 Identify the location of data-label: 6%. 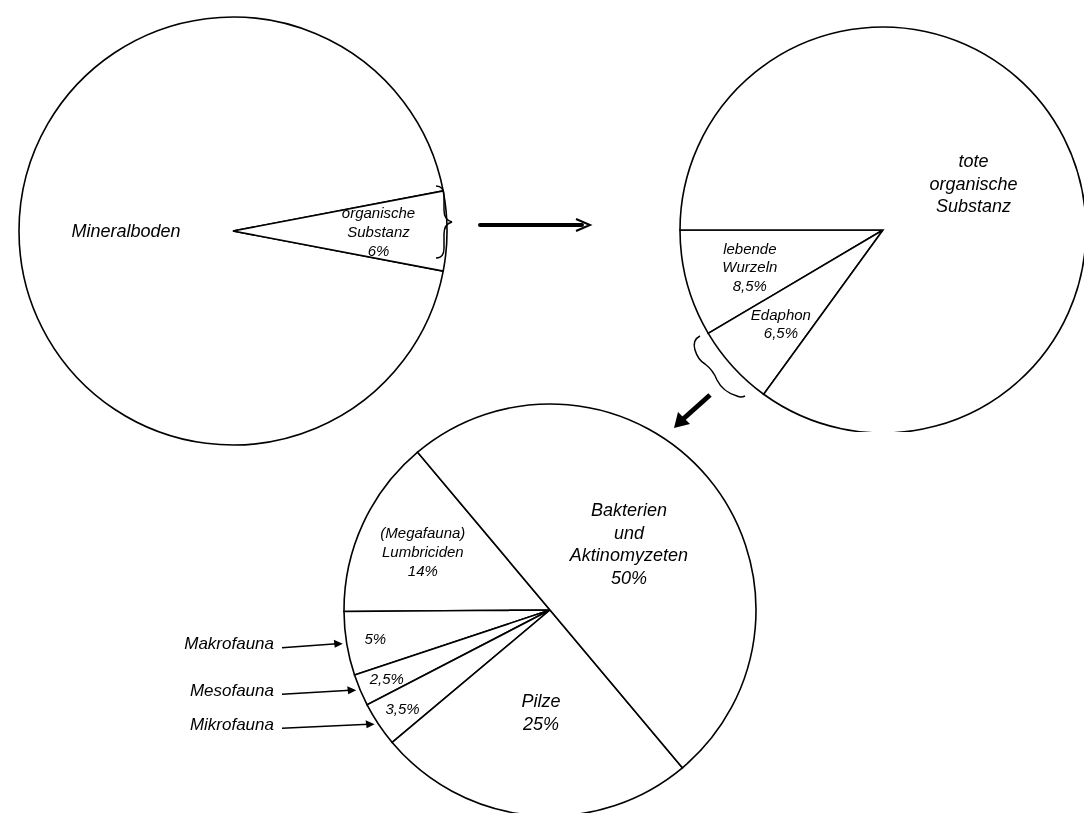
(378, 250).